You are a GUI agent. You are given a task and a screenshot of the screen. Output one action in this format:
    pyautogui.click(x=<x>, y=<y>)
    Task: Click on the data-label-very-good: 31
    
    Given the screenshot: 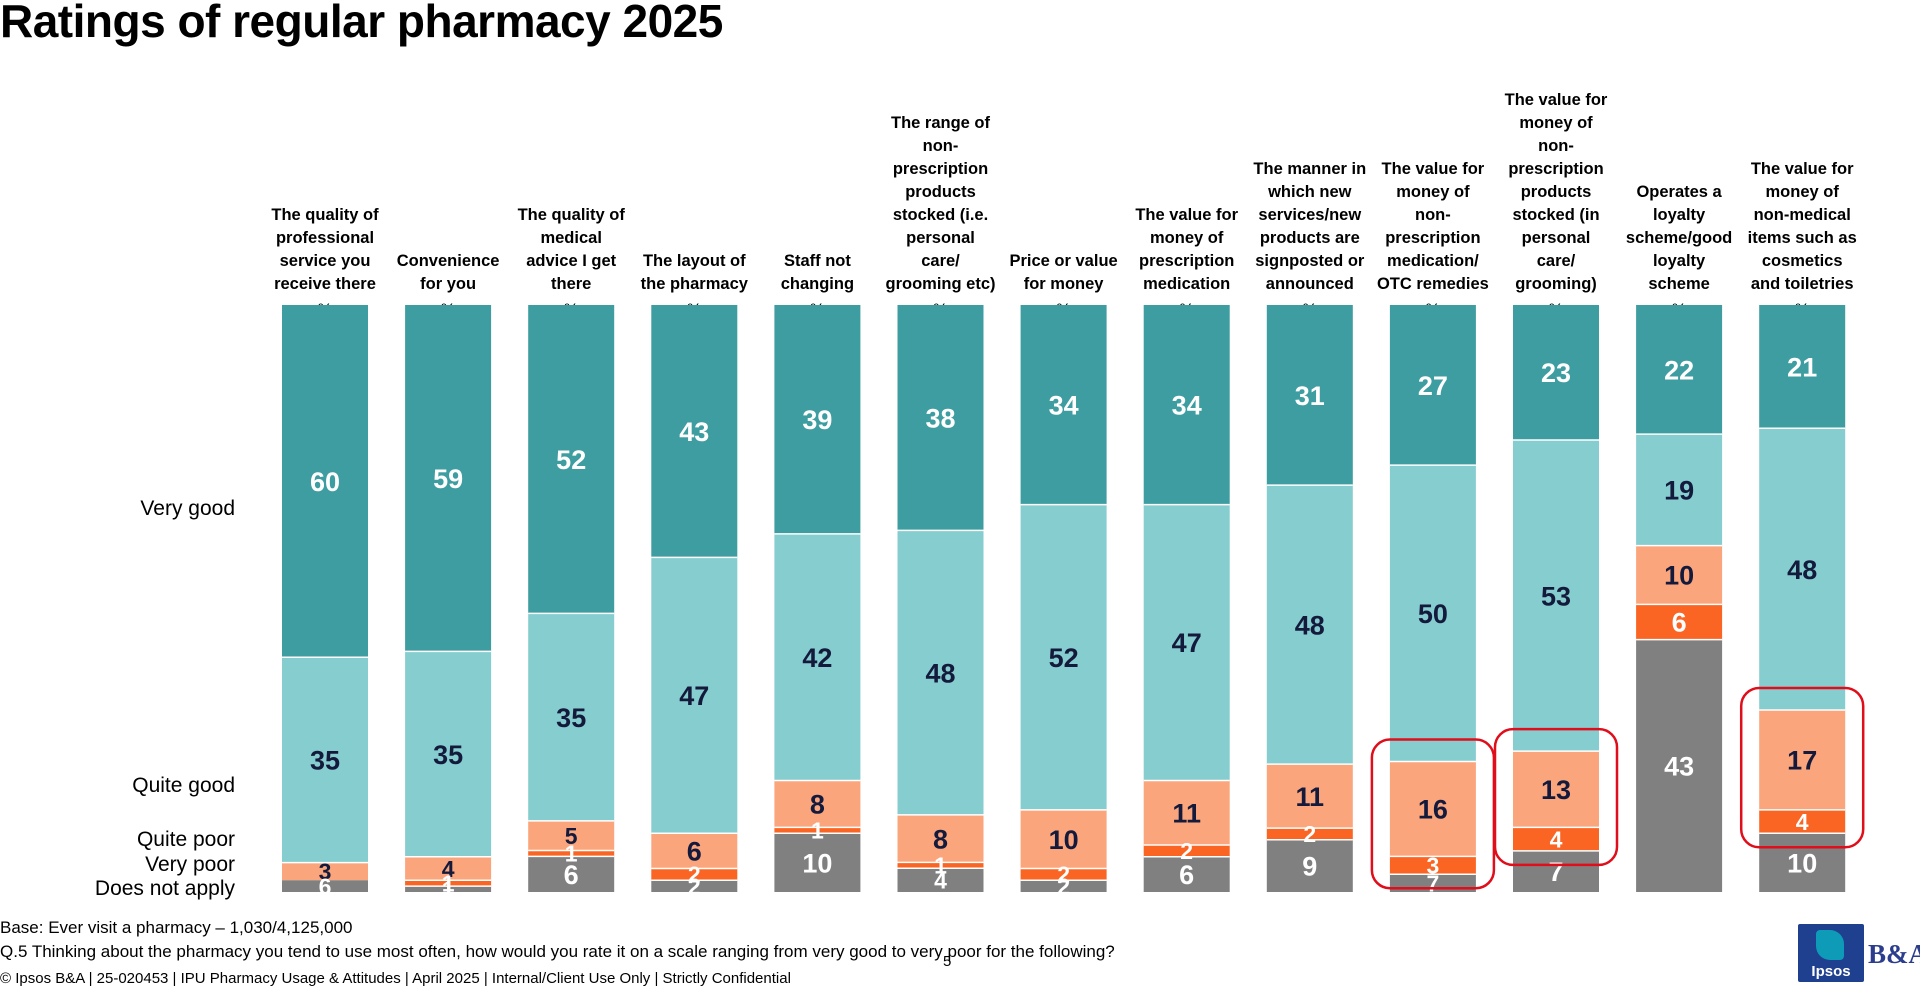 What is the action you would take?
    pyautogui.click(x=1310, y=396)
    